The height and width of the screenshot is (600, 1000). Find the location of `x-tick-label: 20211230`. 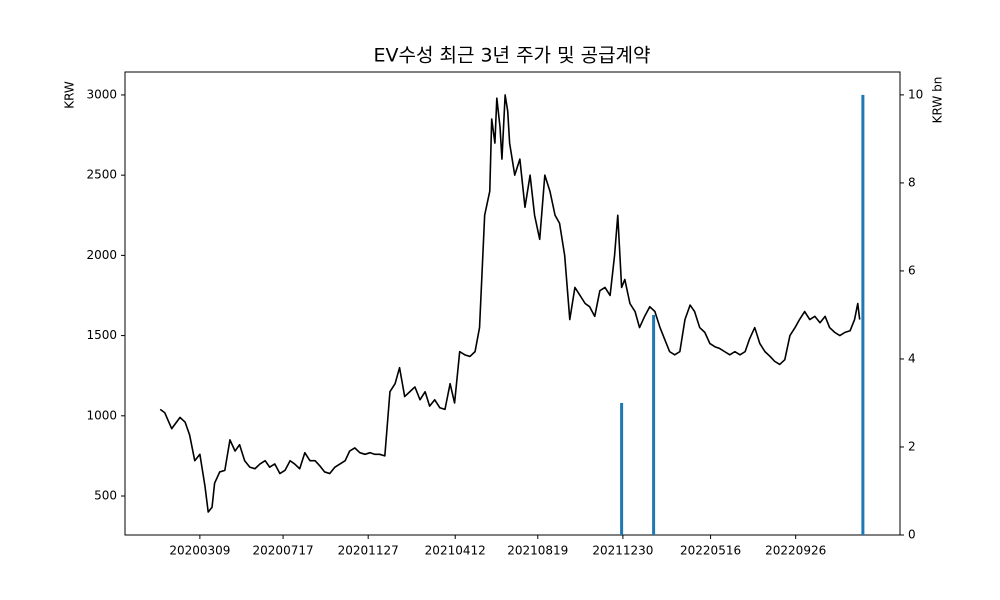

x-tick-label: 20211230 is located at coordinates (622, 551).